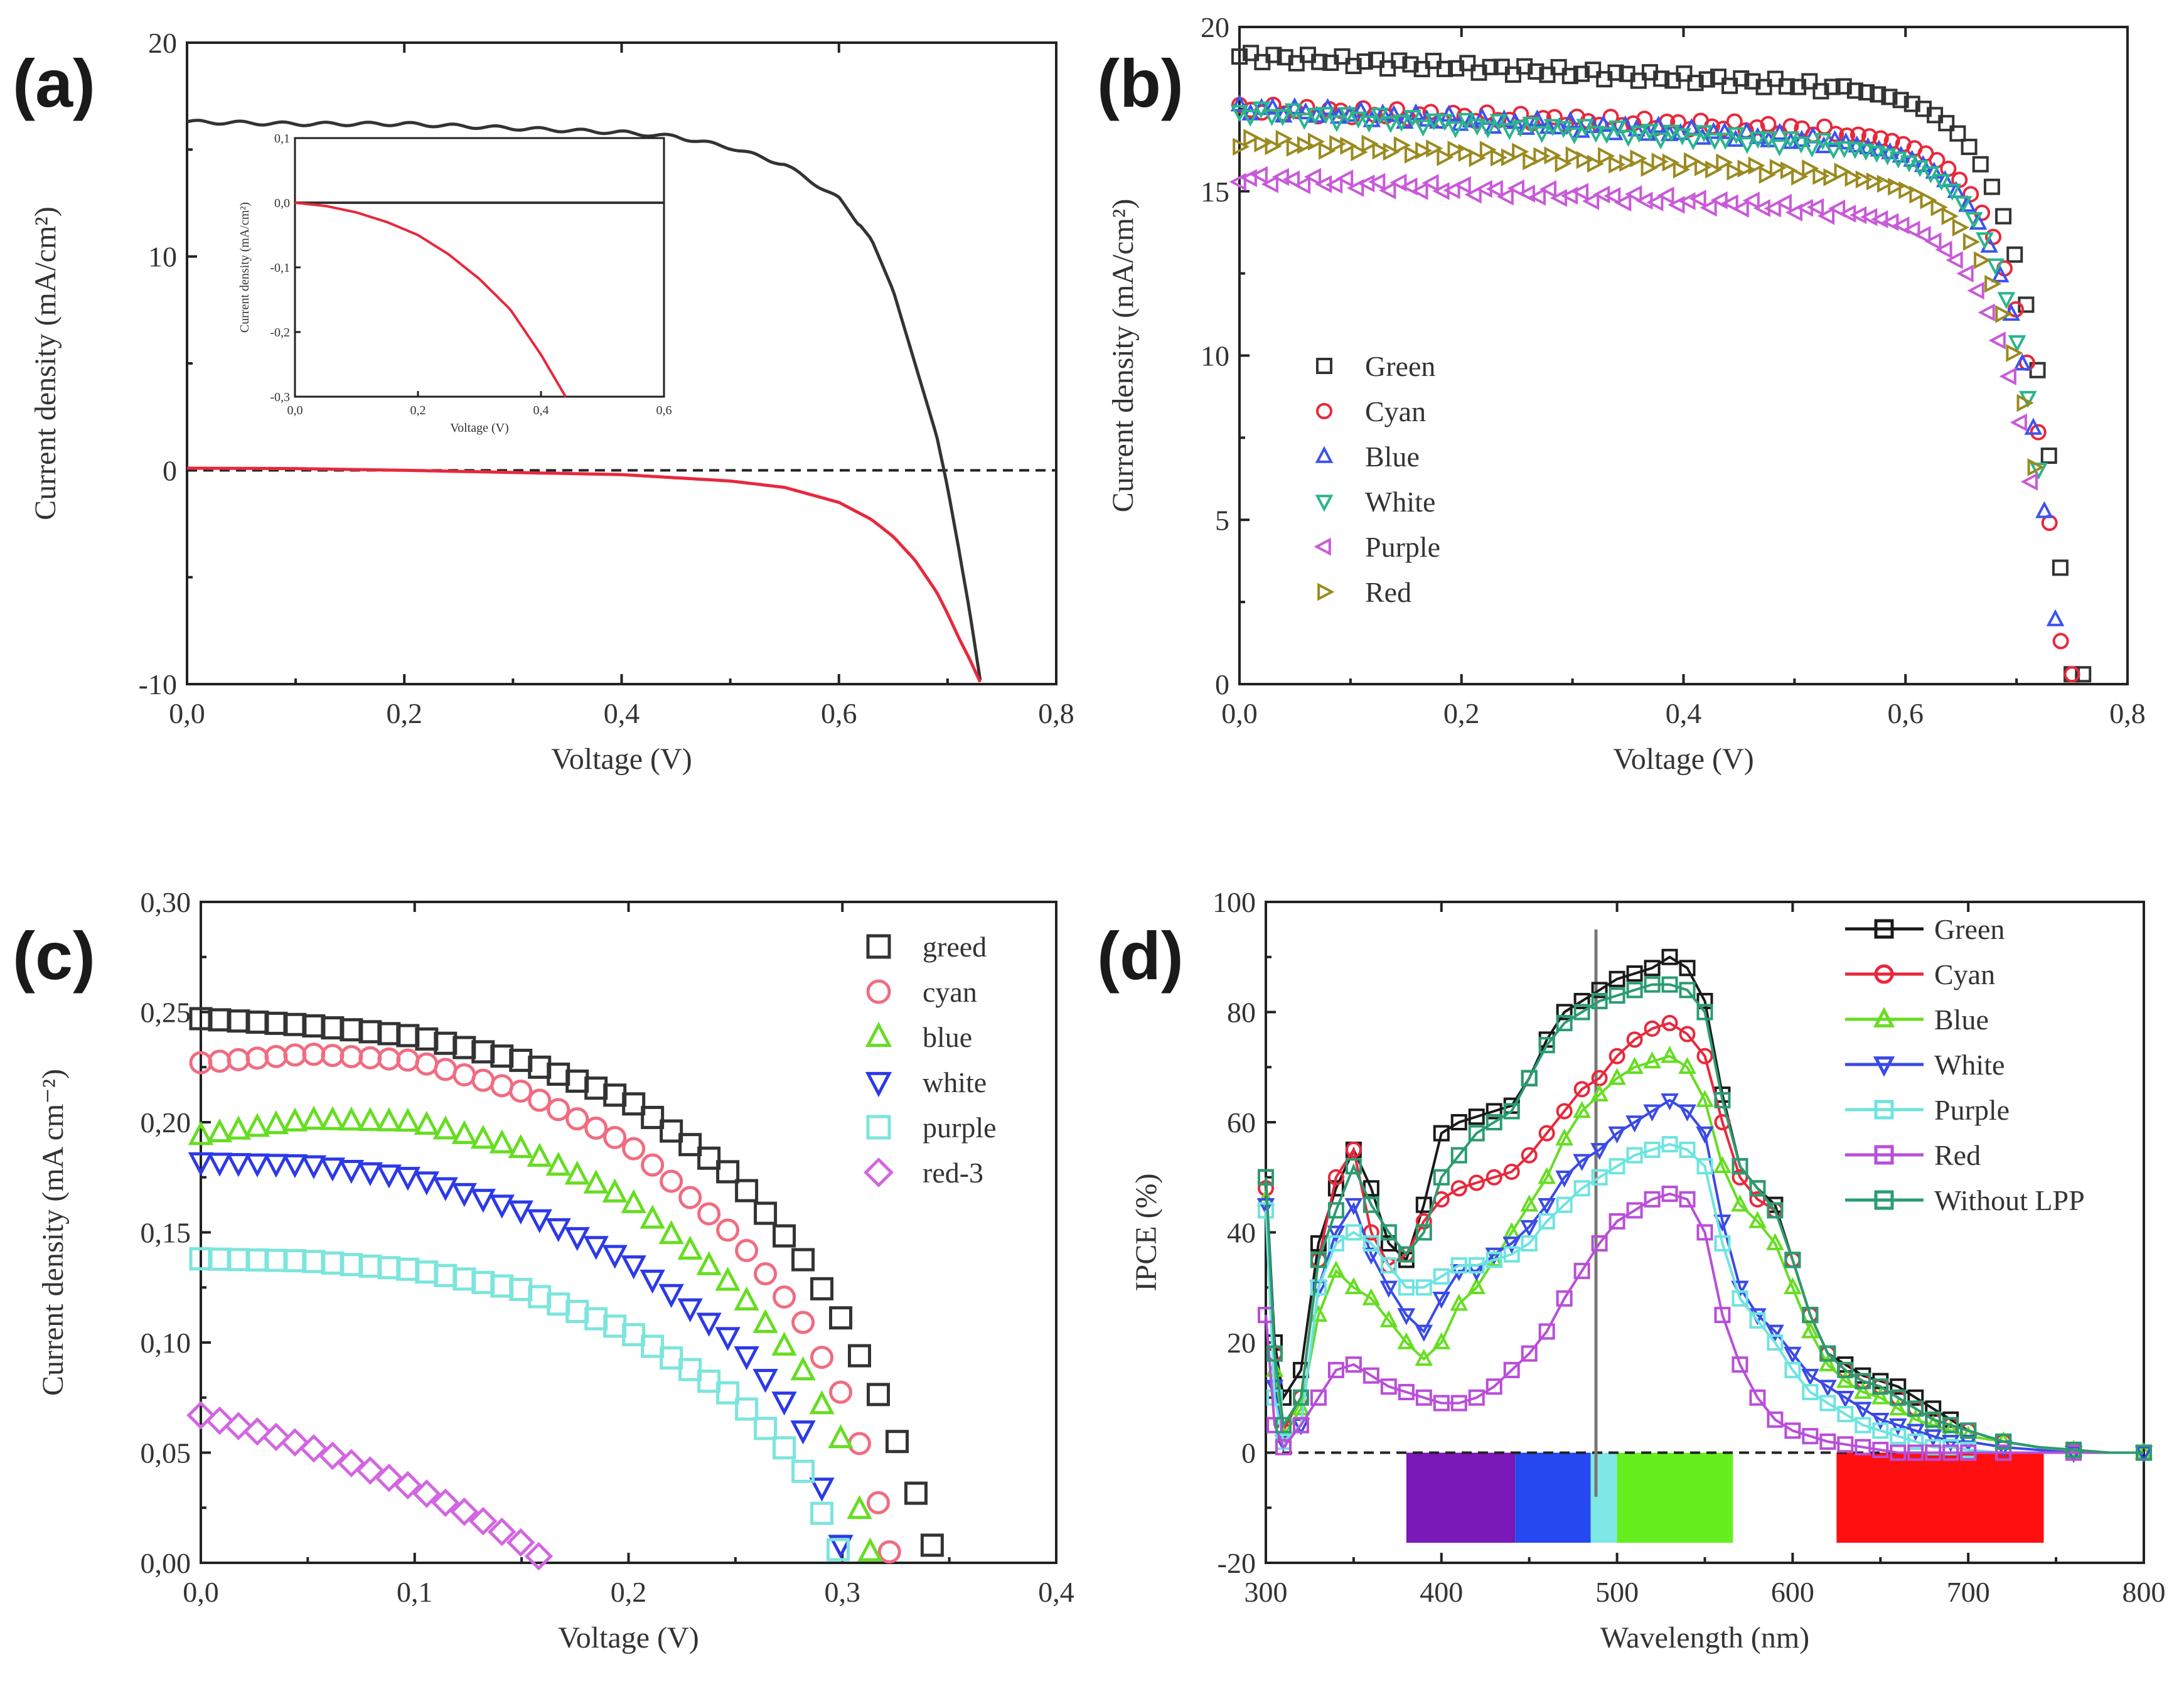  What do you see at coordinates (1248, 1453) in the screenshot?
I see `y-tick-label: 0` at bounding box center [1248, 1453].